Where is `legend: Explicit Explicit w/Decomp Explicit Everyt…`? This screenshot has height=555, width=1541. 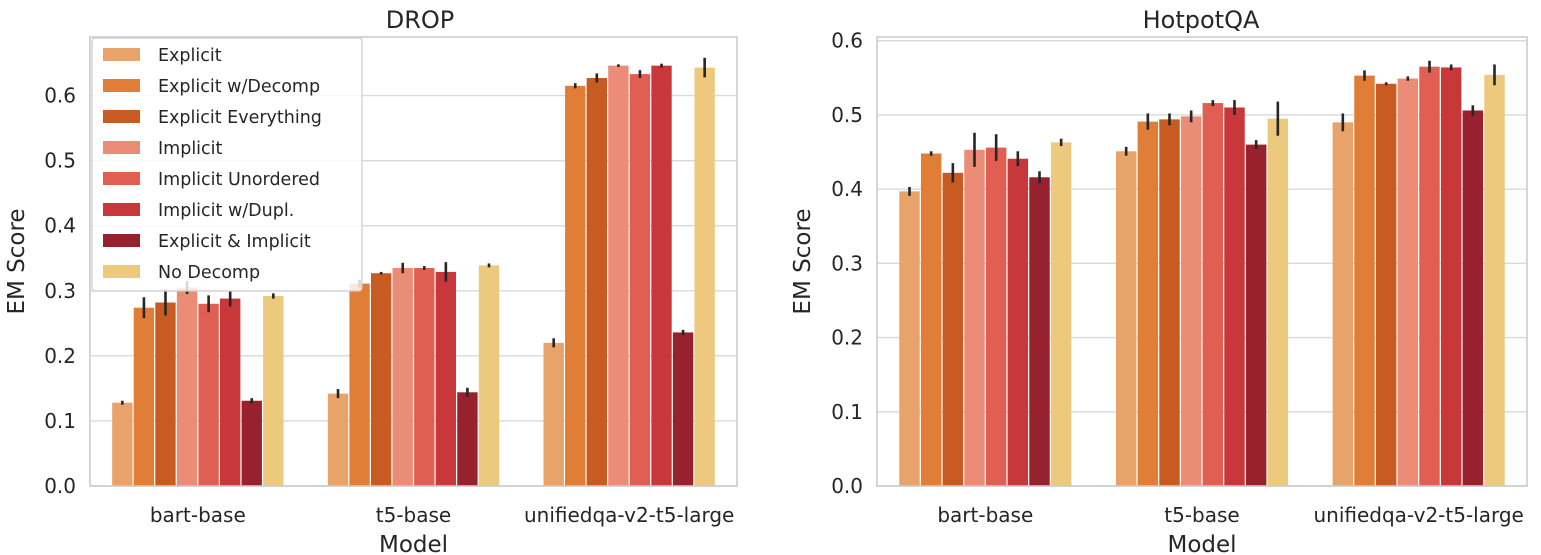
legend: Explicit Explicit w/Decomp Explicit Everyt… is located at coordinates (227, 164).